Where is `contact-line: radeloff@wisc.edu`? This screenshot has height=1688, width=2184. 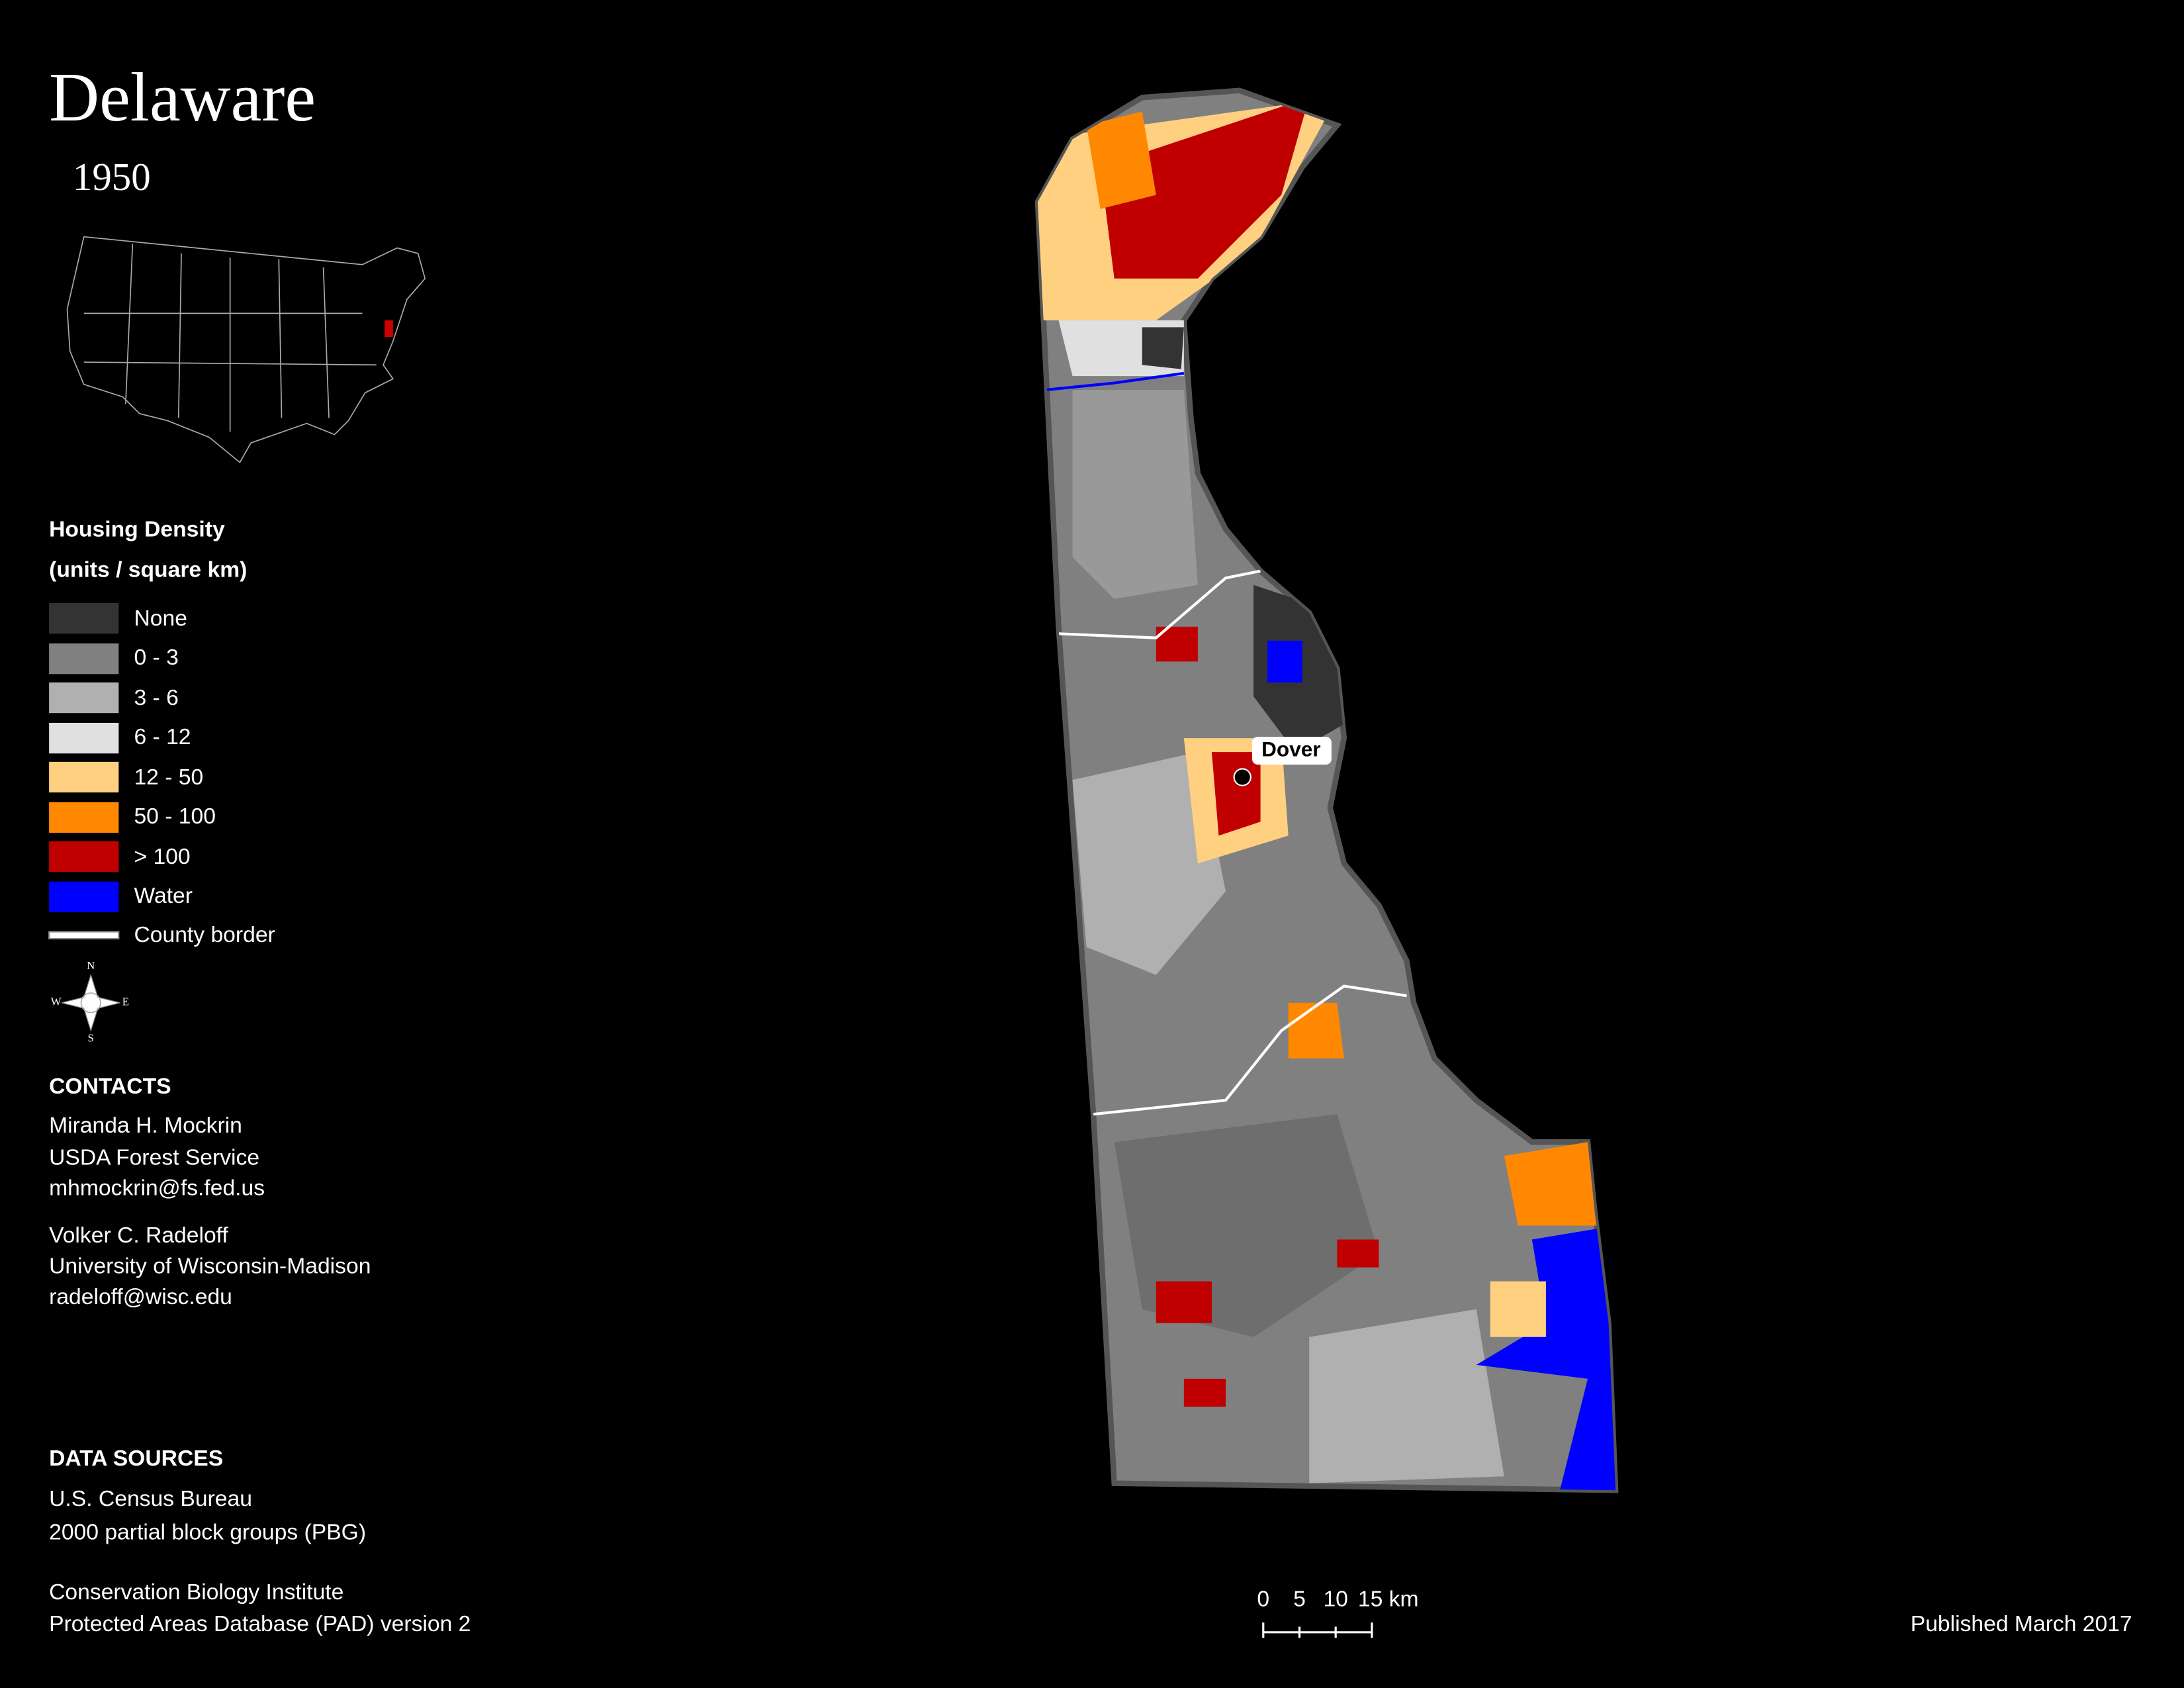
contact-line: radeloff@wisc.edu is located at coordinates (140, 1297).